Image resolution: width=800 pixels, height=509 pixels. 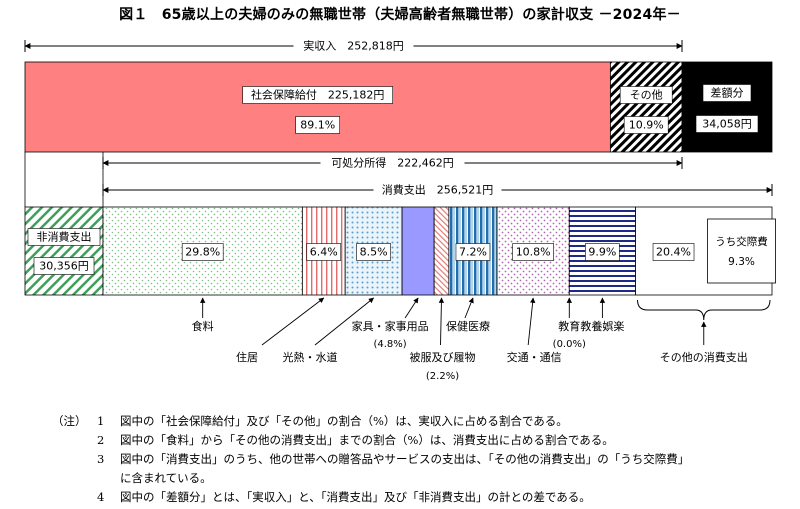 I want to click on pct-social-security-box, so click(x=317, y=125).